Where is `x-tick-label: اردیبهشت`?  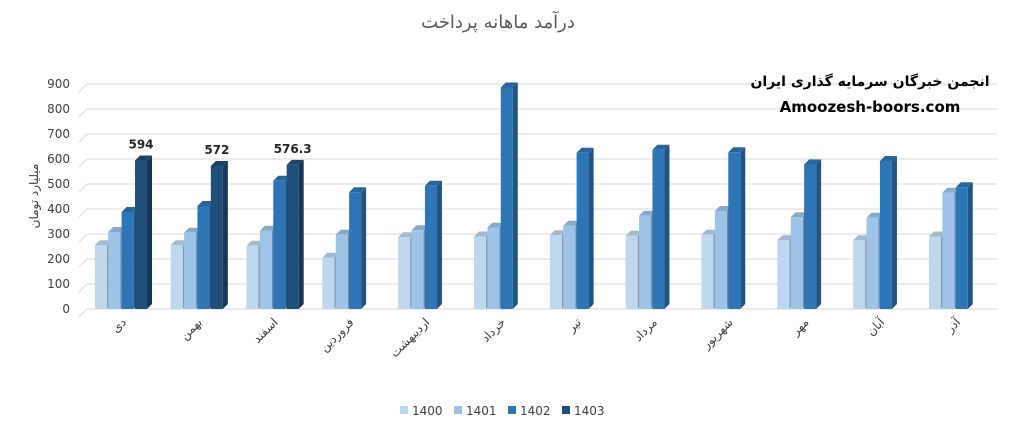
x-tick-label: اردیبهشت is located at coordinates (411, 338).